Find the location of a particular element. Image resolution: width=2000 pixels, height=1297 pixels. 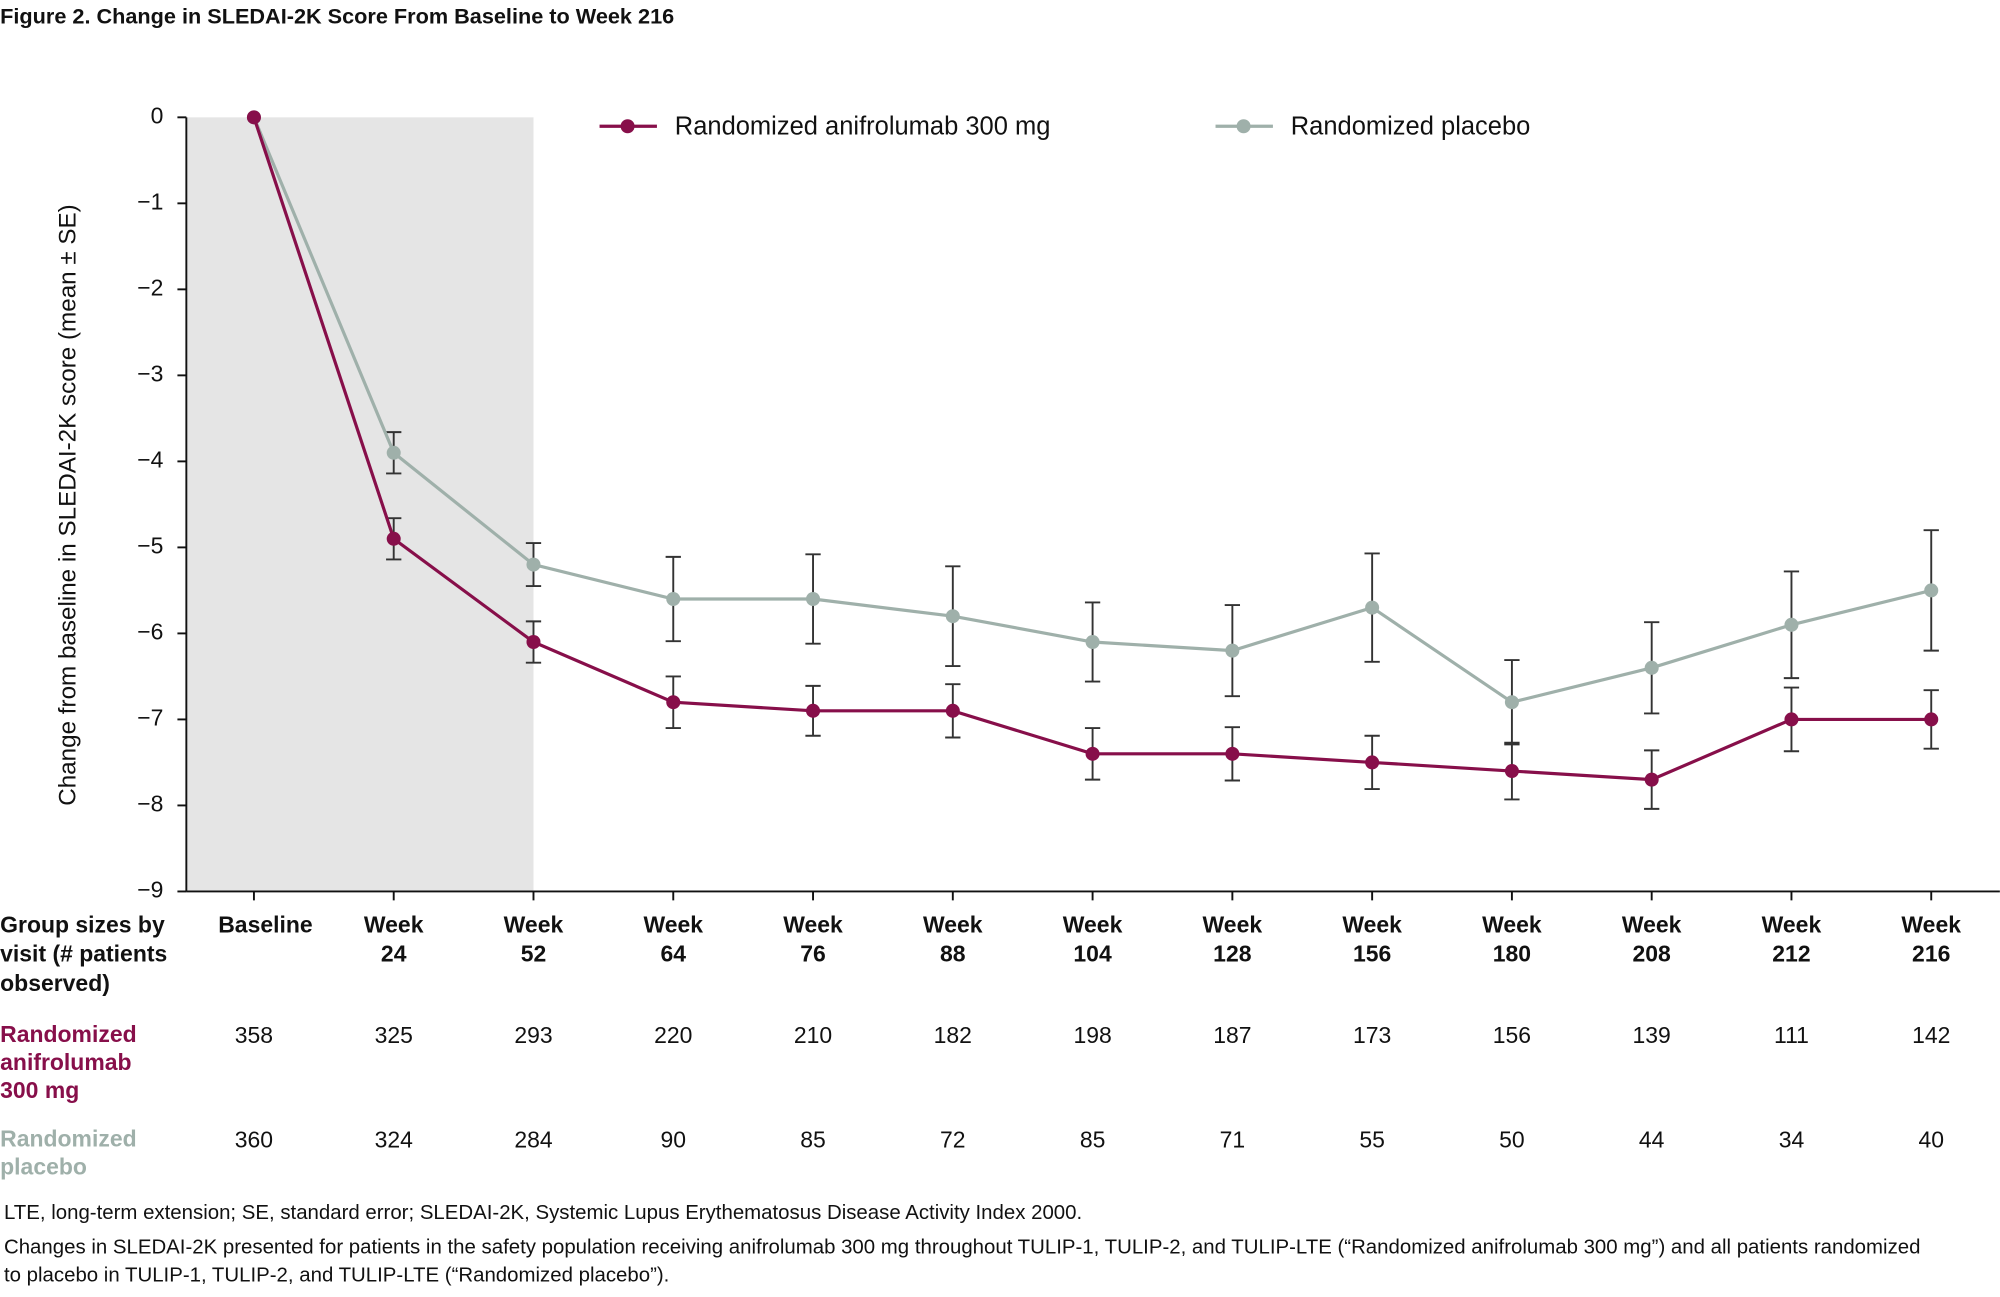

x-tick-label: Week 88 is located at coordinates (953, 939).